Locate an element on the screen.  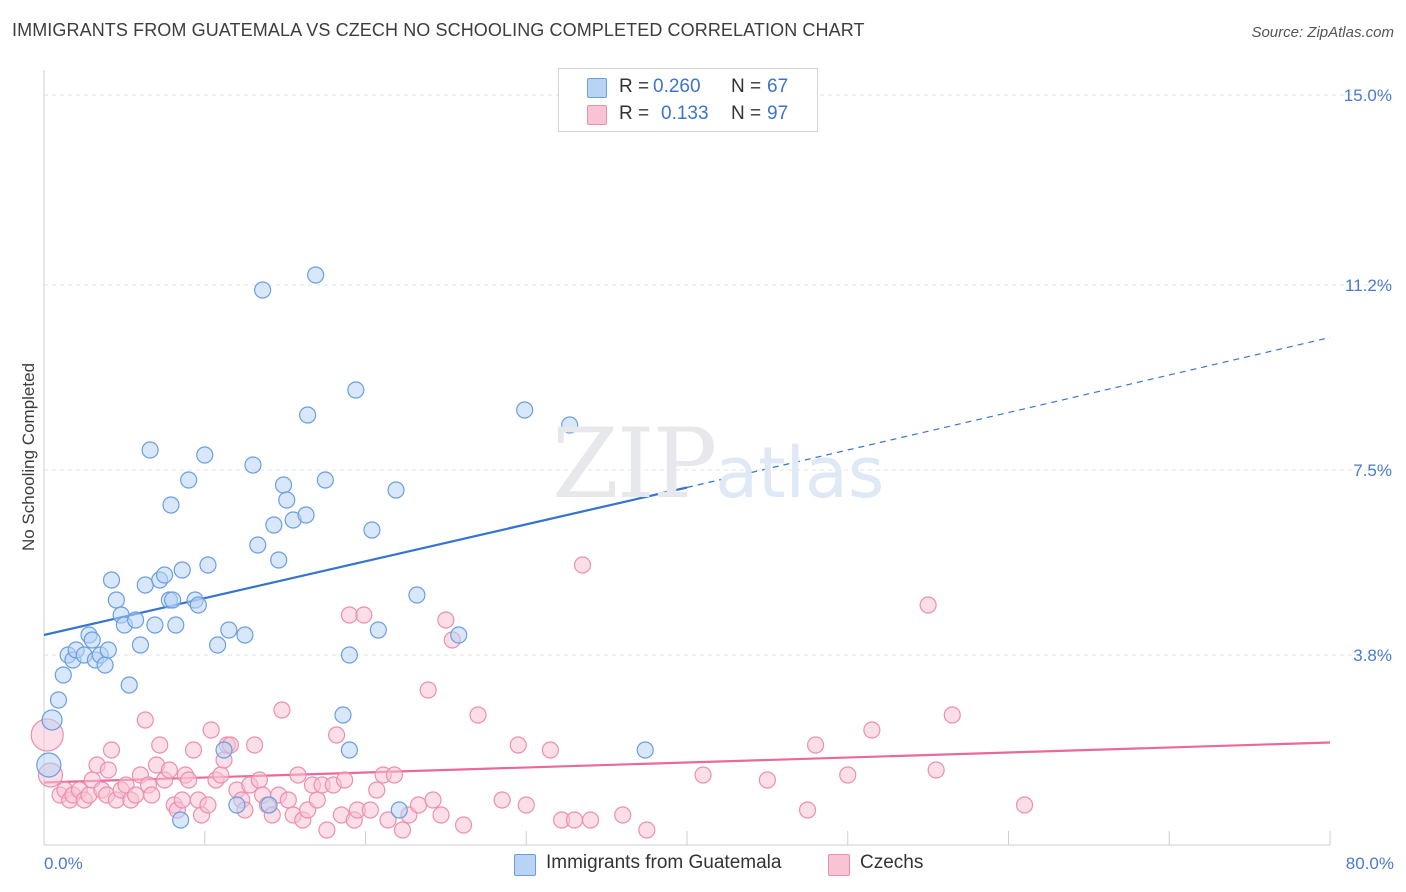
y-tick-label: 15.0% is located at coordinates (1368, 95).